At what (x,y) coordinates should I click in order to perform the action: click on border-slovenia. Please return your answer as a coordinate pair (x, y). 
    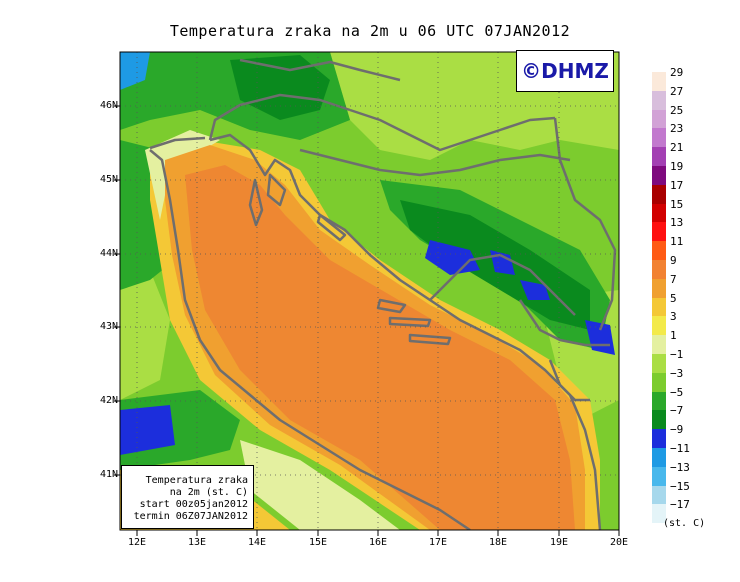
    Looking at the image, I should click on (279, 117).